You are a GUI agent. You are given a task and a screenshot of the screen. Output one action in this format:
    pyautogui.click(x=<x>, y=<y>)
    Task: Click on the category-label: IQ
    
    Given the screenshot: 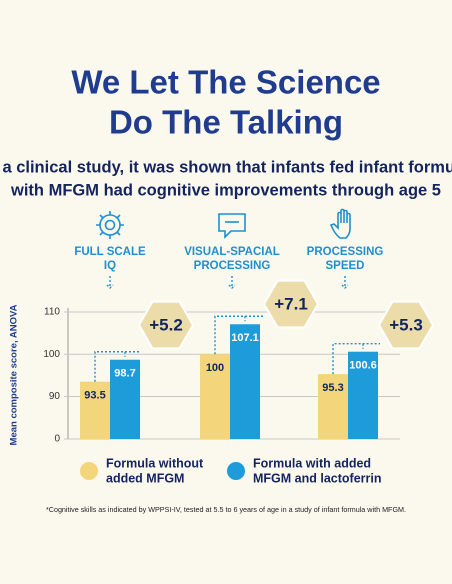 What is the action you would take?
    pyautogui.click(x=110, y=266)
    